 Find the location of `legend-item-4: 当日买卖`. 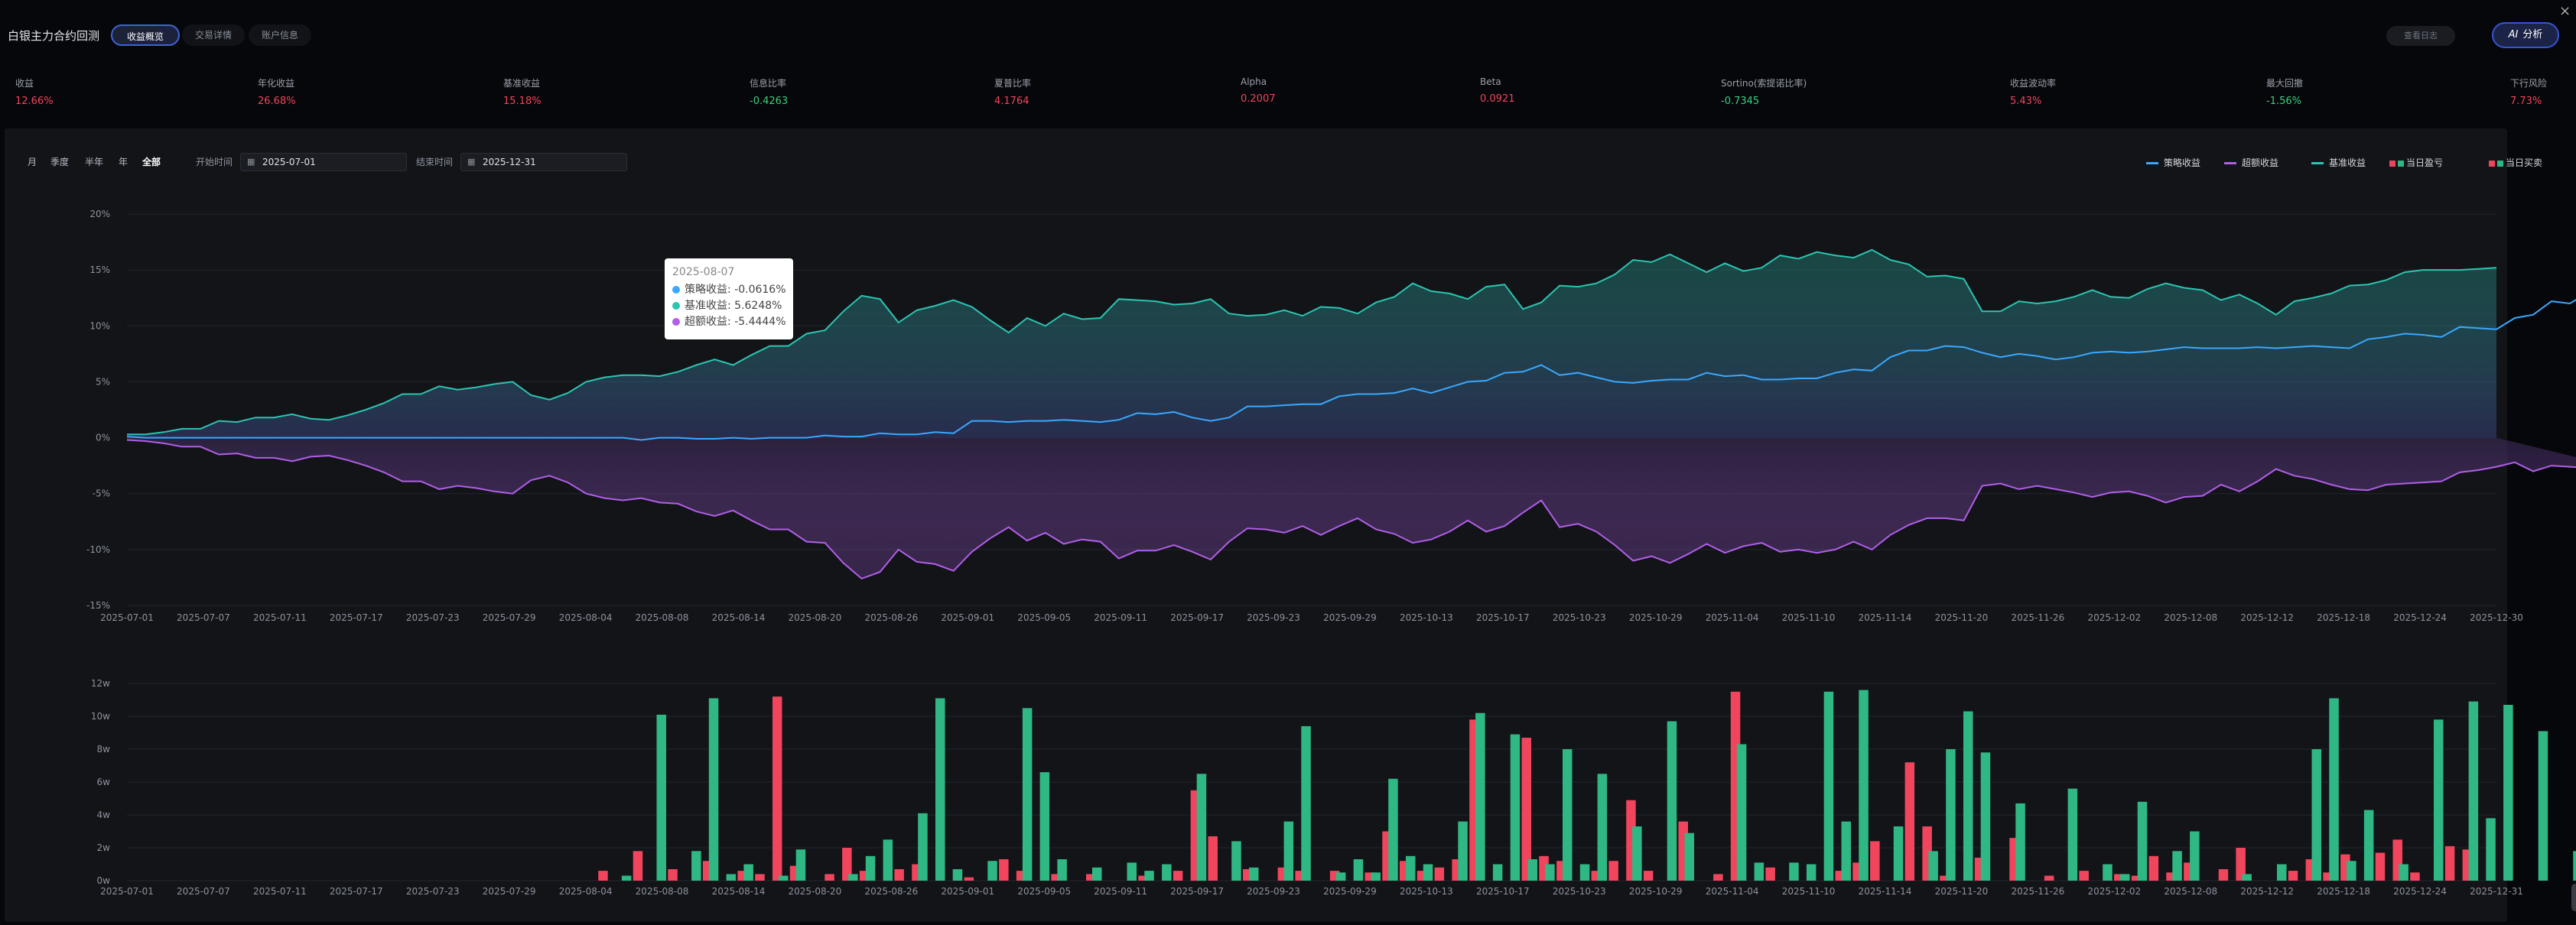

legend-item-4: 当日买卖 is located at coordinates (2515, 162).